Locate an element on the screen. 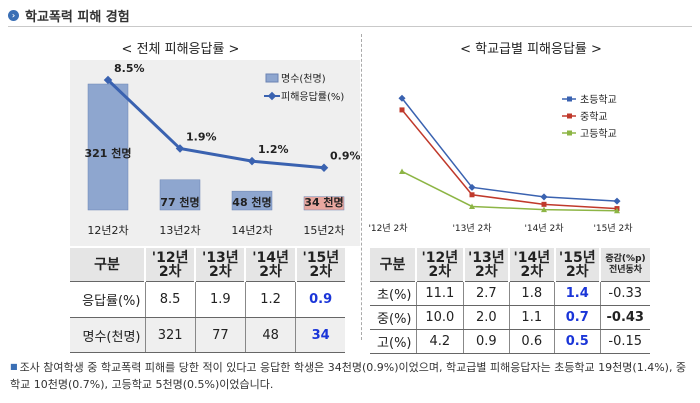 This screenshot has height=403, width=700. right-chart-title: < 학교급별 피해응답률 > is located at coordinates (531, 49).